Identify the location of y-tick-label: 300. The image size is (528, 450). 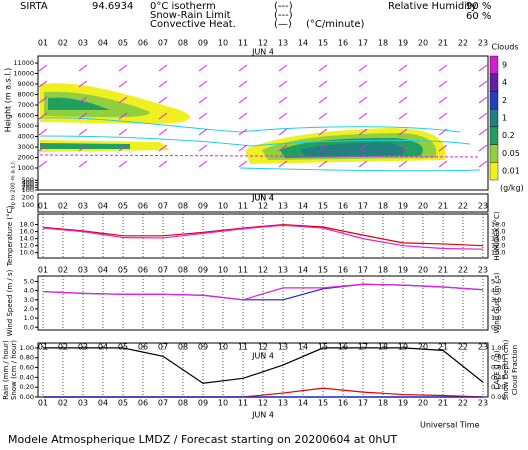
(28, 185).